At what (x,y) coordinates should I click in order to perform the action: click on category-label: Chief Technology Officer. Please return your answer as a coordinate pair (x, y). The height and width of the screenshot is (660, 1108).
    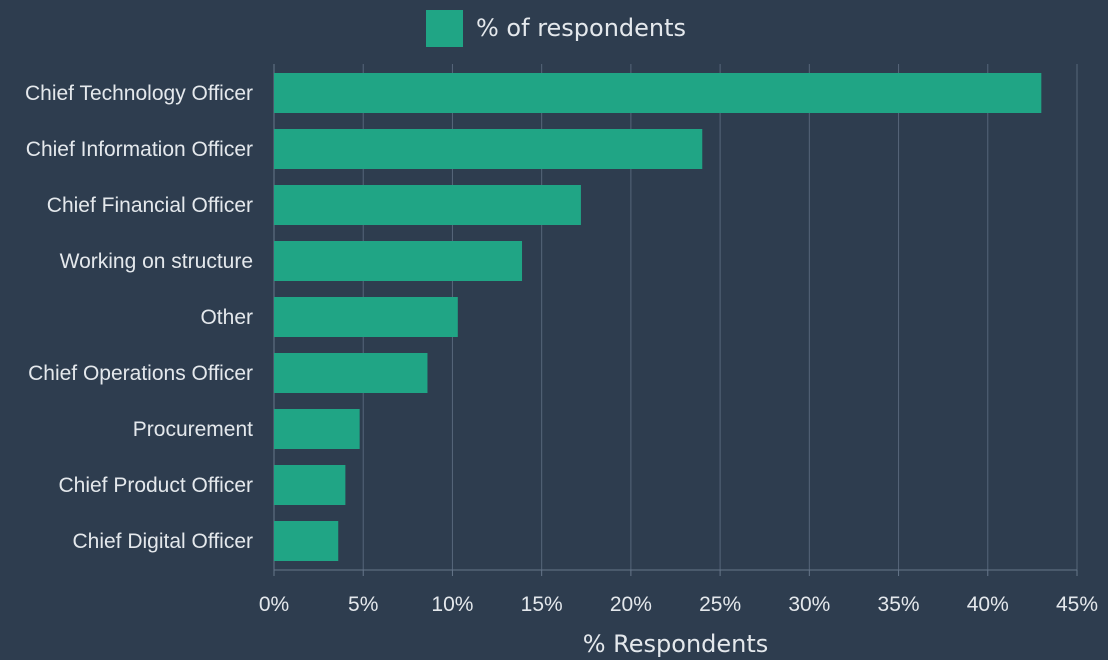
    Looking at the image, I should click on (139, 93).